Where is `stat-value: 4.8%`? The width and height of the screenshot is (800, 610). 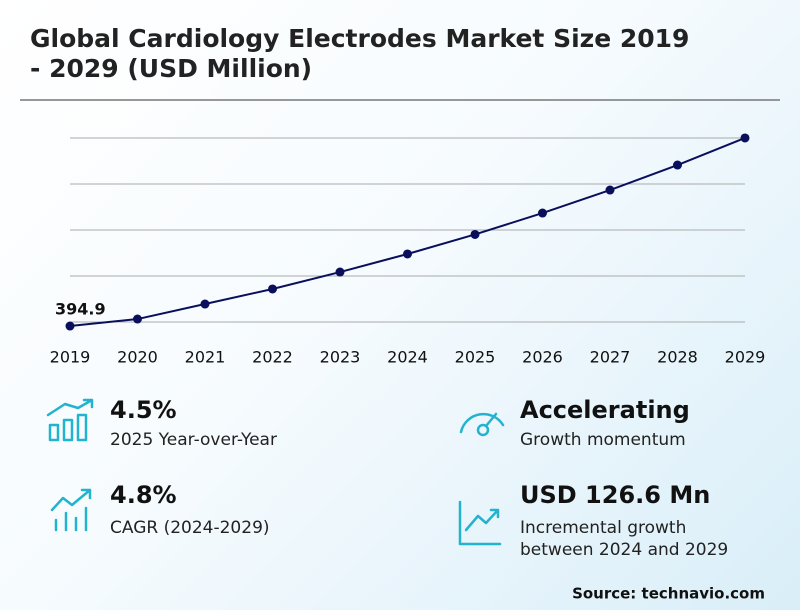 stat-value: 4.8% is located at coordinates (143, 495).